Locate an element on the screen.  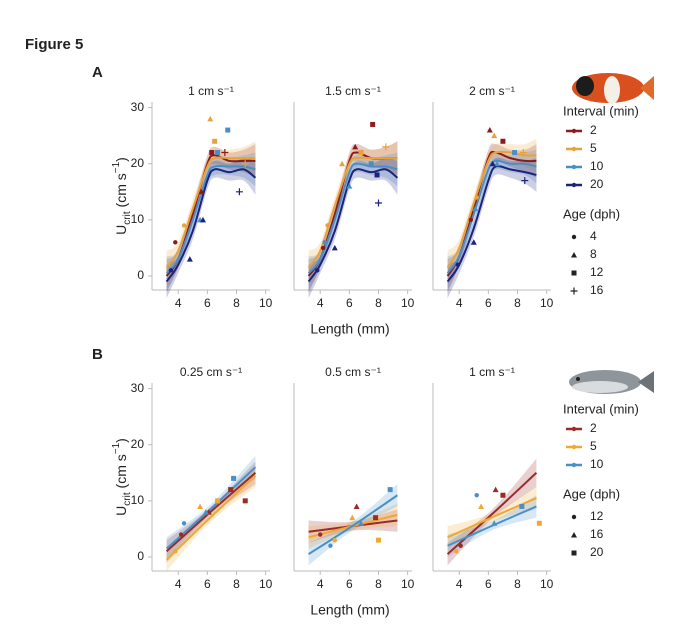
facet-title: 2 cm s⁻¹ is located at coordinates (492, 91).